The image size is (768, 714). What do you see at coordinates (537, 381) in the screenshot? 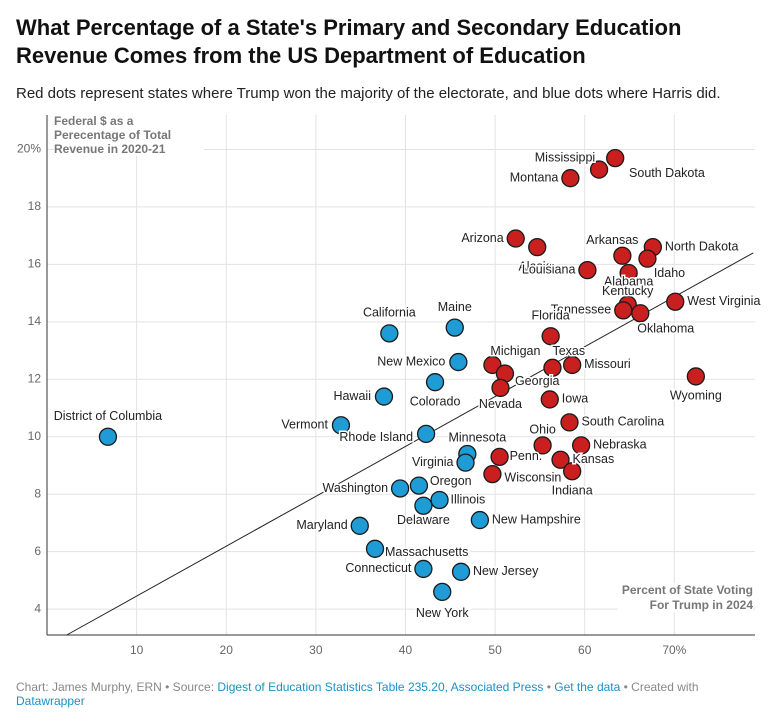
I see `point-label: Georgia` at bounding box center [537, 381].